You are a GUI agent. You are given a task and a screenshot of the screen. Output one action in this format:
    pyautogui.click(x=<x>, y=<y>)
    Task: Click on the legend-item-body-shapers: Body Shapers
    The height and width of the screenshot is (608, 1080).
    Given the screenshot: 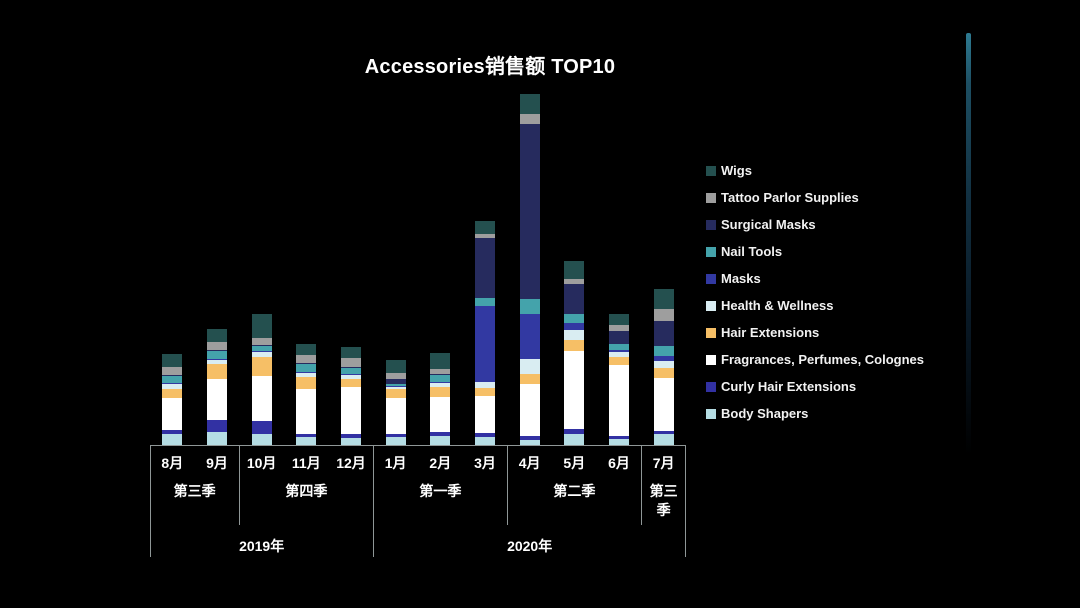 What is the action you would take?
    pyautogui.click(x=815, y=413)
    